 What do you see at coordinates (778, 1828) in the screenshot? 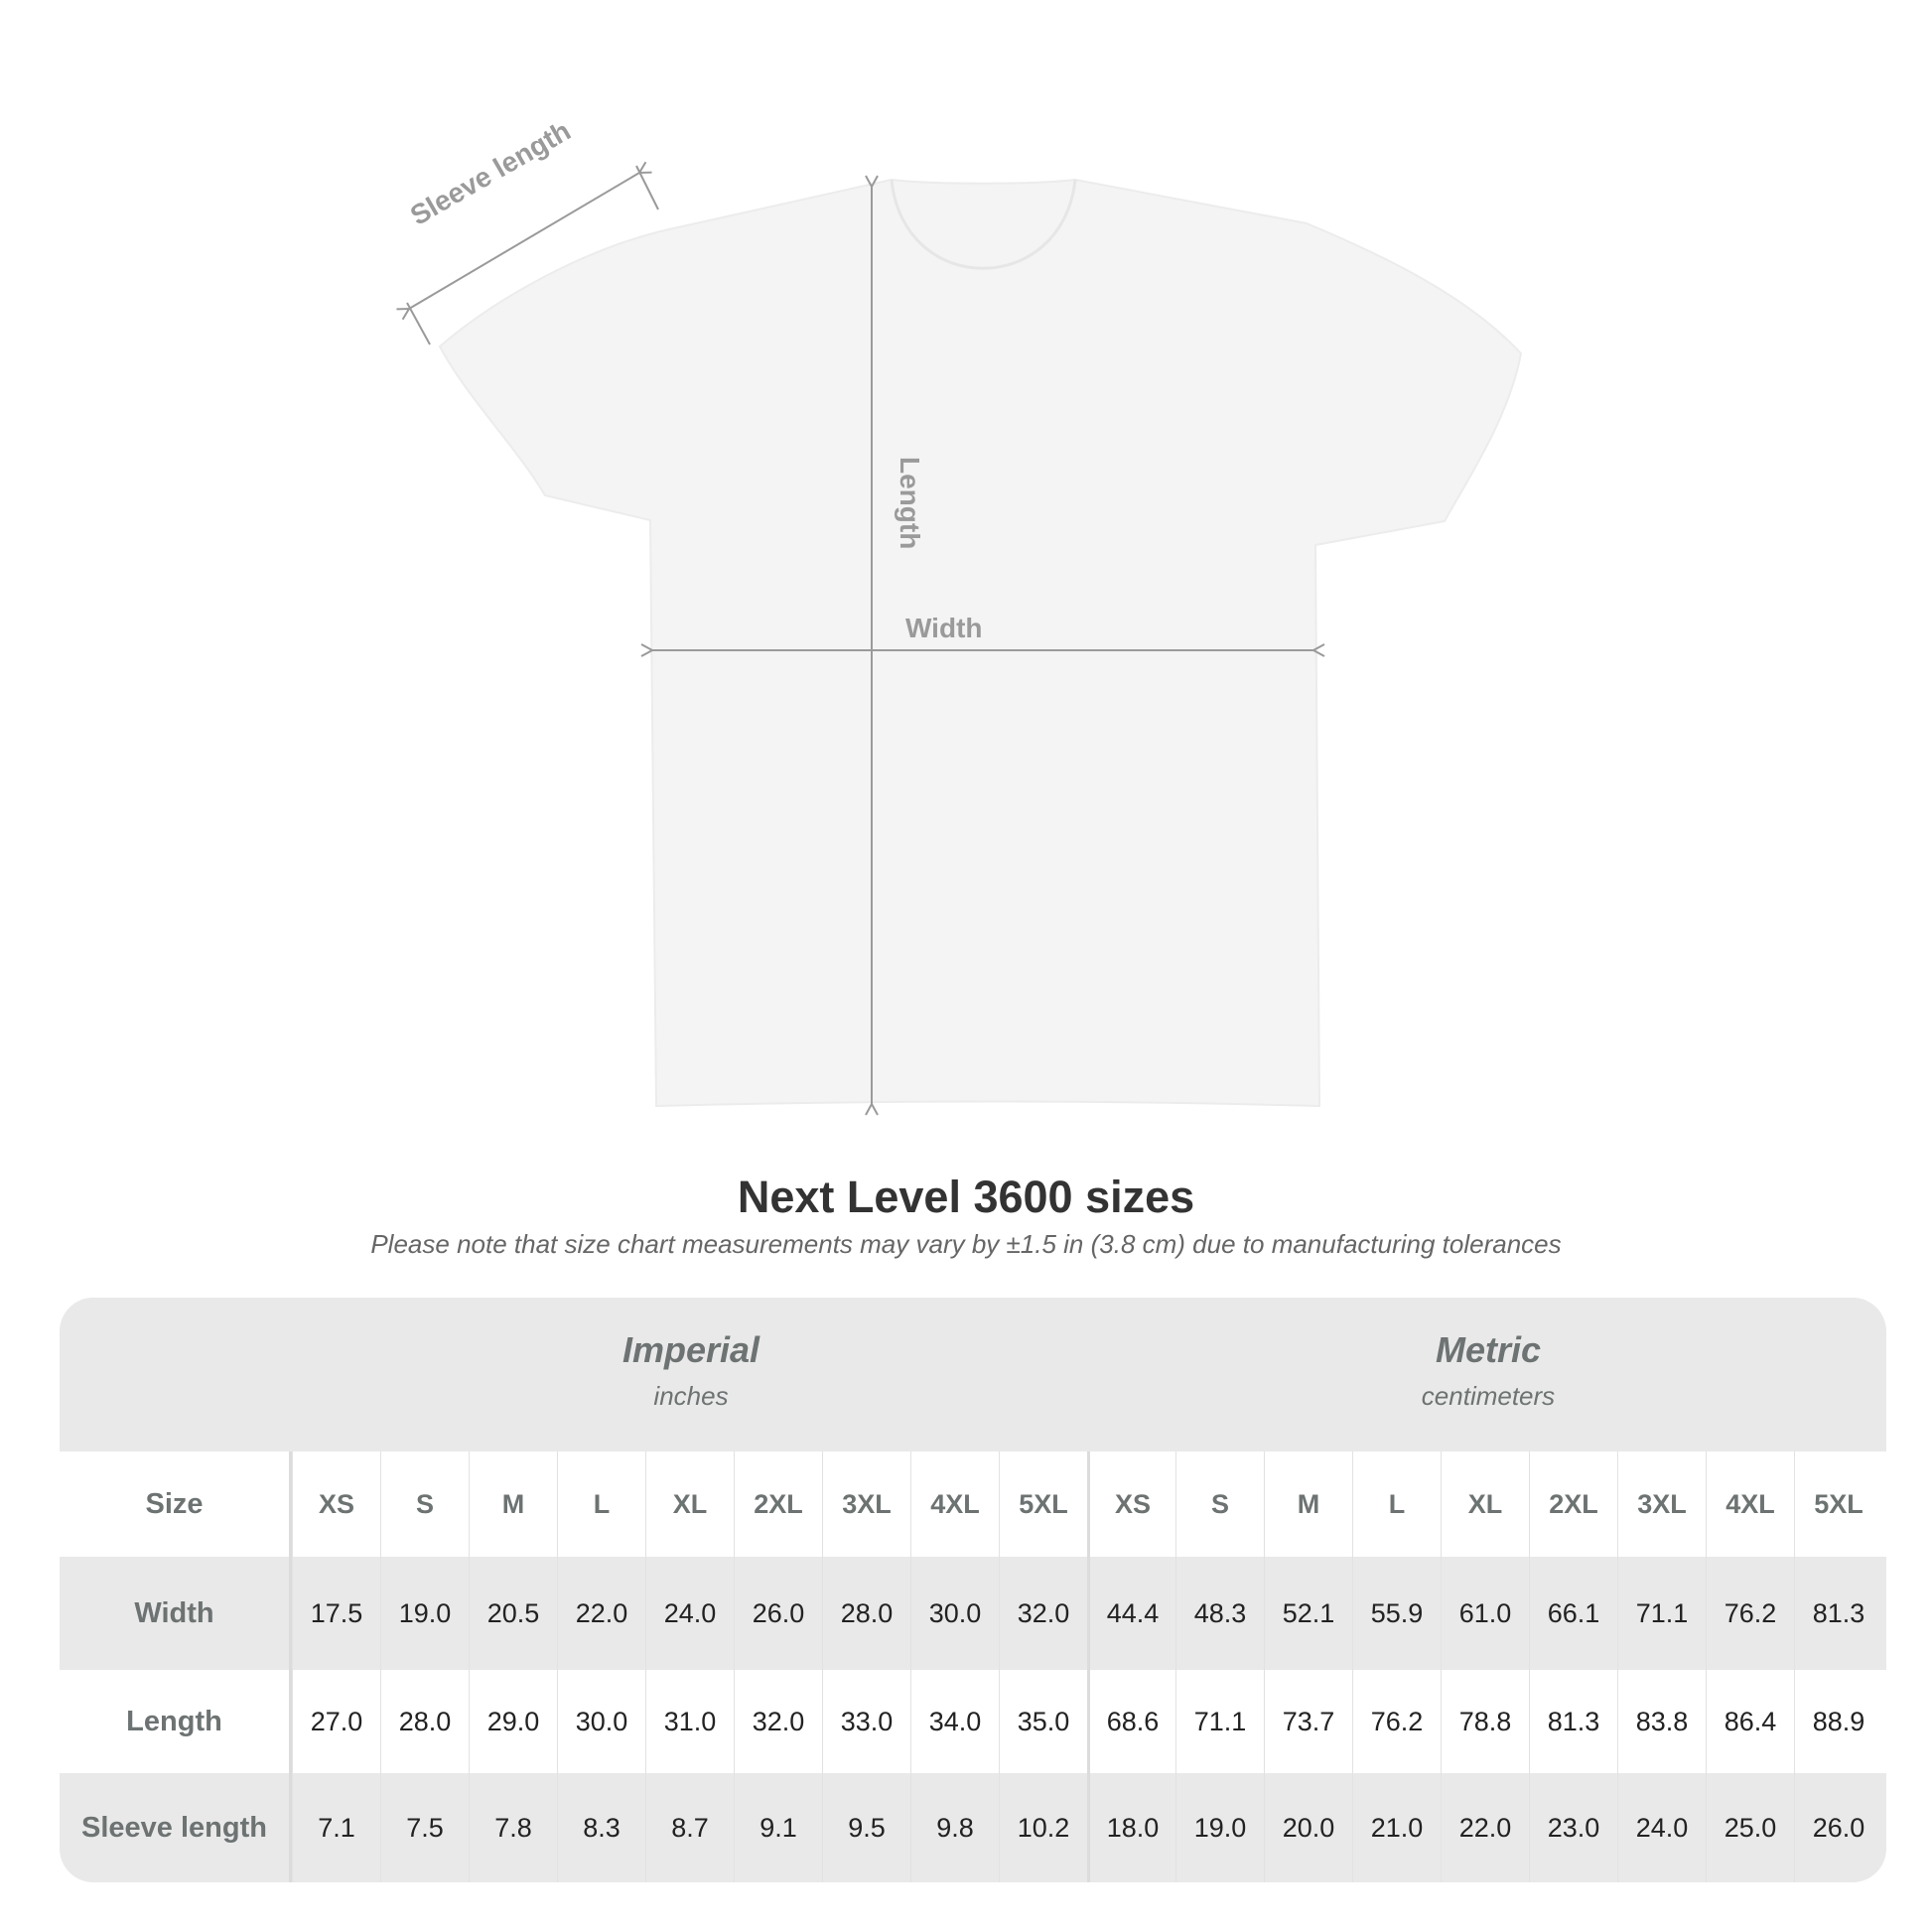
I see `table-cell: 9.1` at bounding box center [778, 1828].